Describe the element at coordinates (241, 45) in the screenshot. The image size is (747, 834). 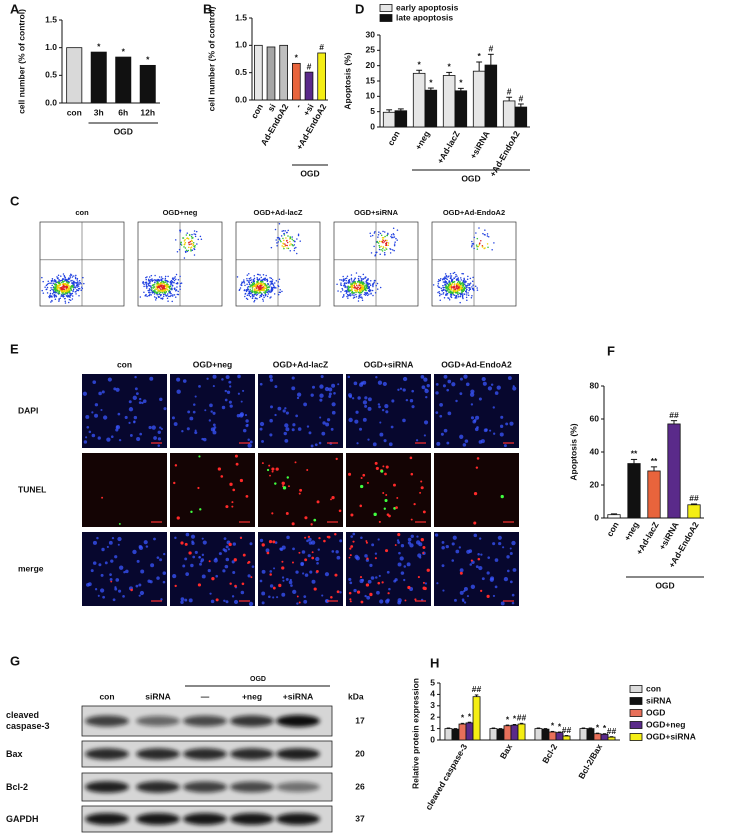
I see `y-tick-label: 1.0` at that location.